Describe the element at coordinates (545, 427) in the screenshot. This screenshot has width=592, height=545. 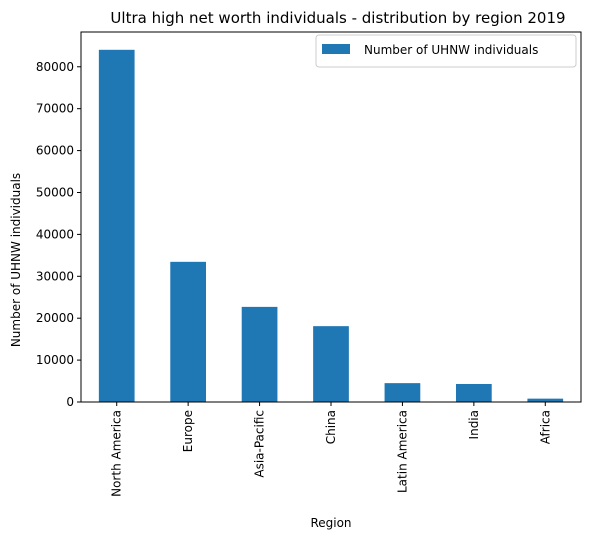
I see `x-tick-label: Africa` at that location.